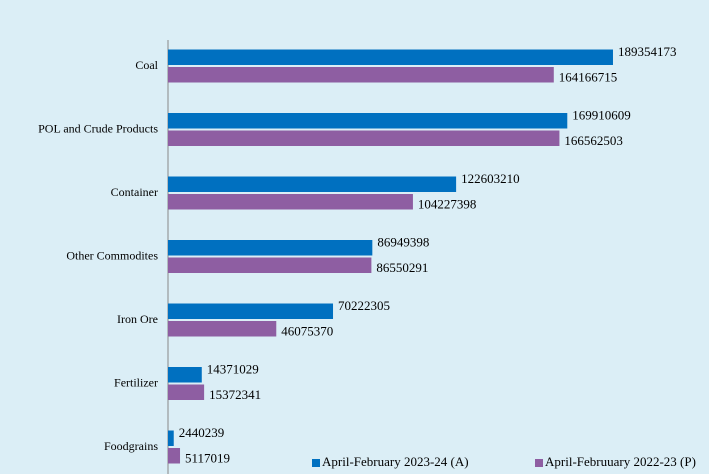  What do you see at coordinates (490, 178) in the screenshot?
I see `data-label: 122603210` at bounding box center [490, 178].